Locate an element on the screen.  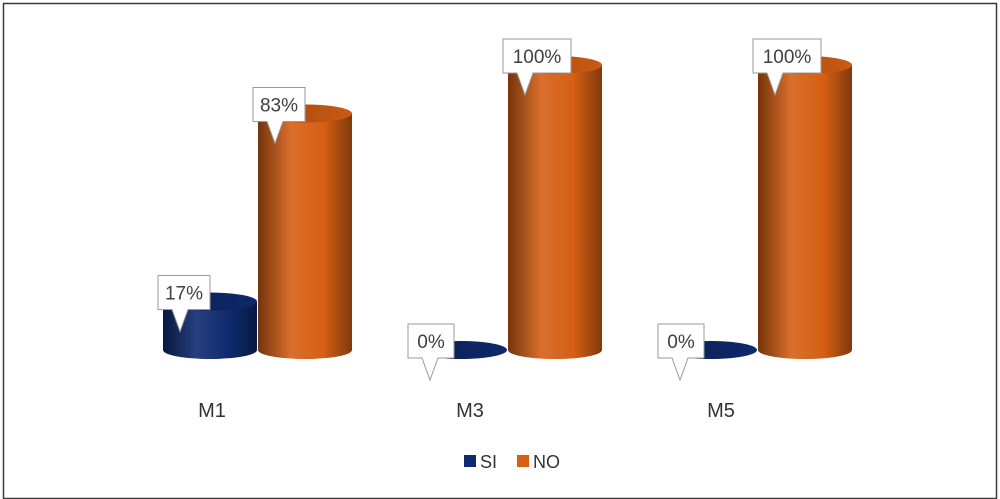
bar-no-m1 is located at coordinates (305, 231).